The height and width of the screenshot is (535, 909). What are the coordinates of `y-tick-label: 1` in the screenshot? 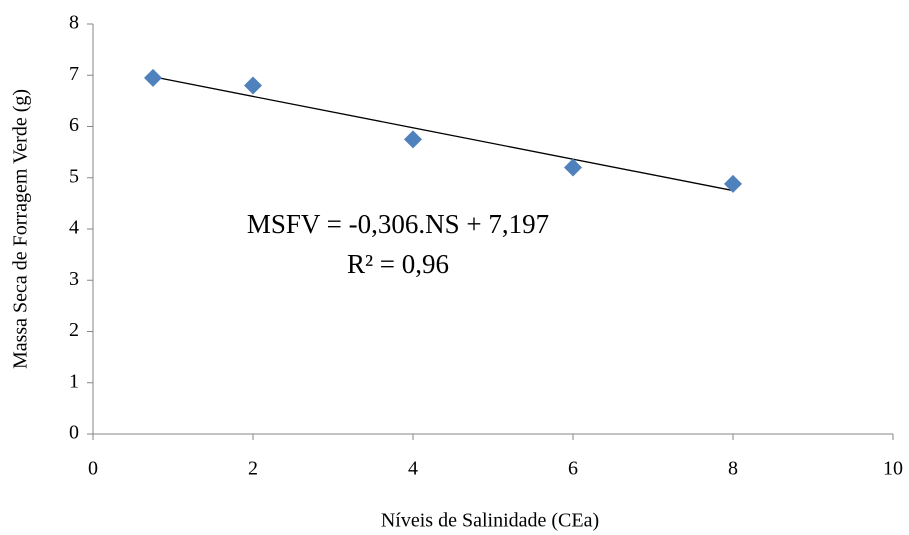 It's located at (74, 381).